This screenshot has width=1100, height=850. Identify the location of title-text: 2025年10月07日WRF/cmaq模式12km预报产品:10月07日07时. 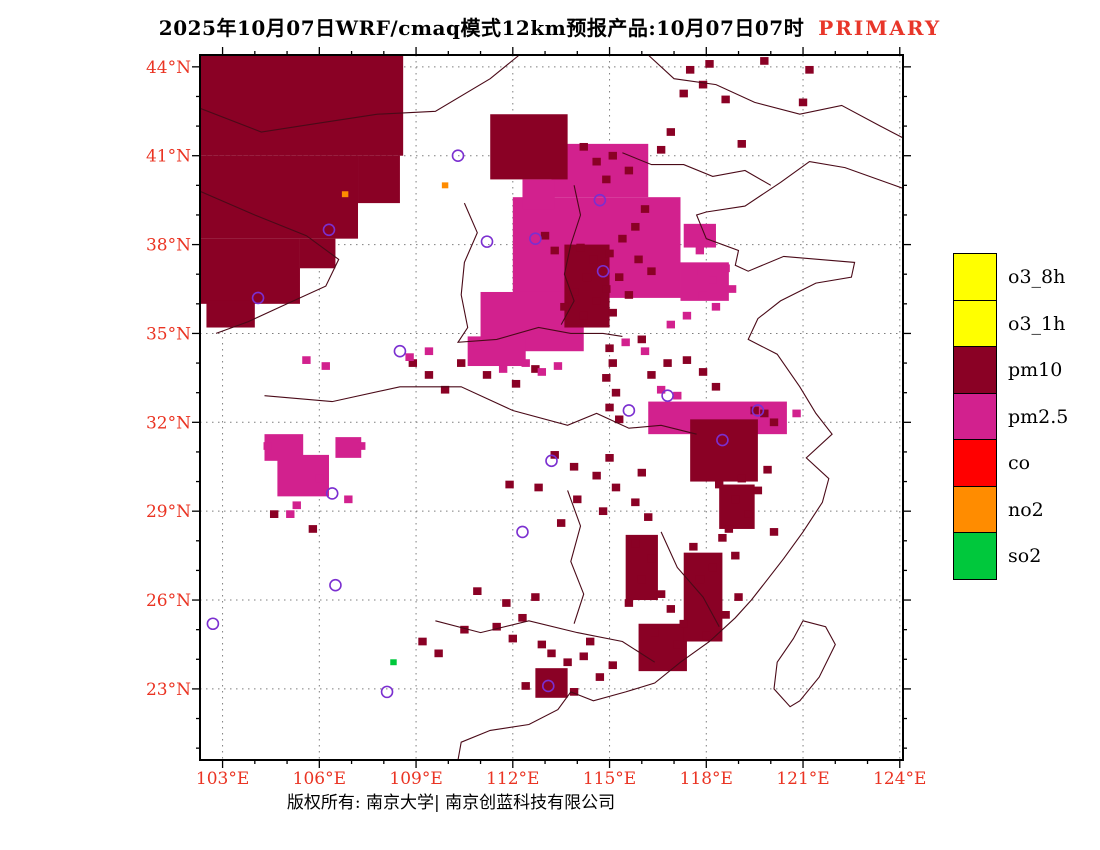
(481, 28).